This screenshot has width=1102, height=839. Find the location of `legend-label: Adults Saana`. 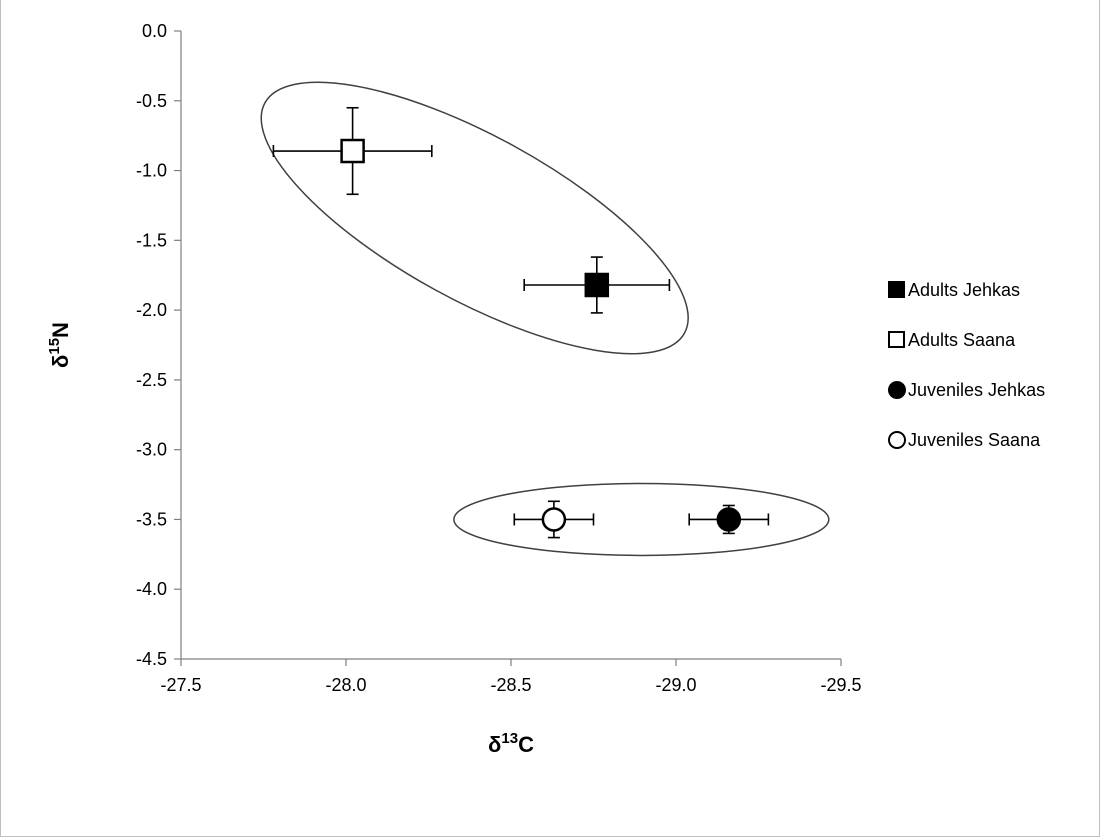

legend-label: Adults Saana is located at coordinates (962, 340).